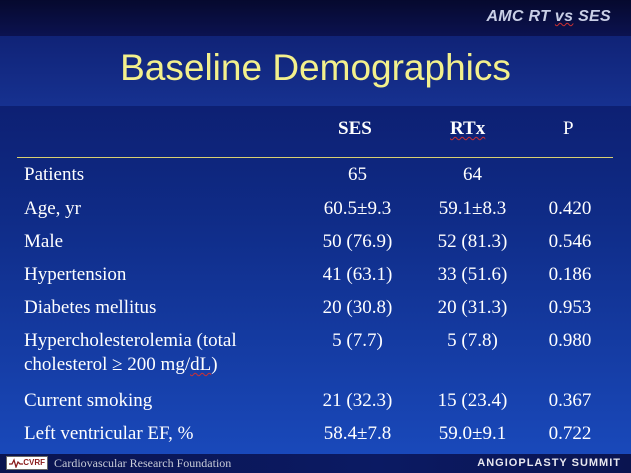 Image resolution: width=631 pixels, height=473 pixels. I want to click on rtx-value: 5 (7.8), so click(472, 340).